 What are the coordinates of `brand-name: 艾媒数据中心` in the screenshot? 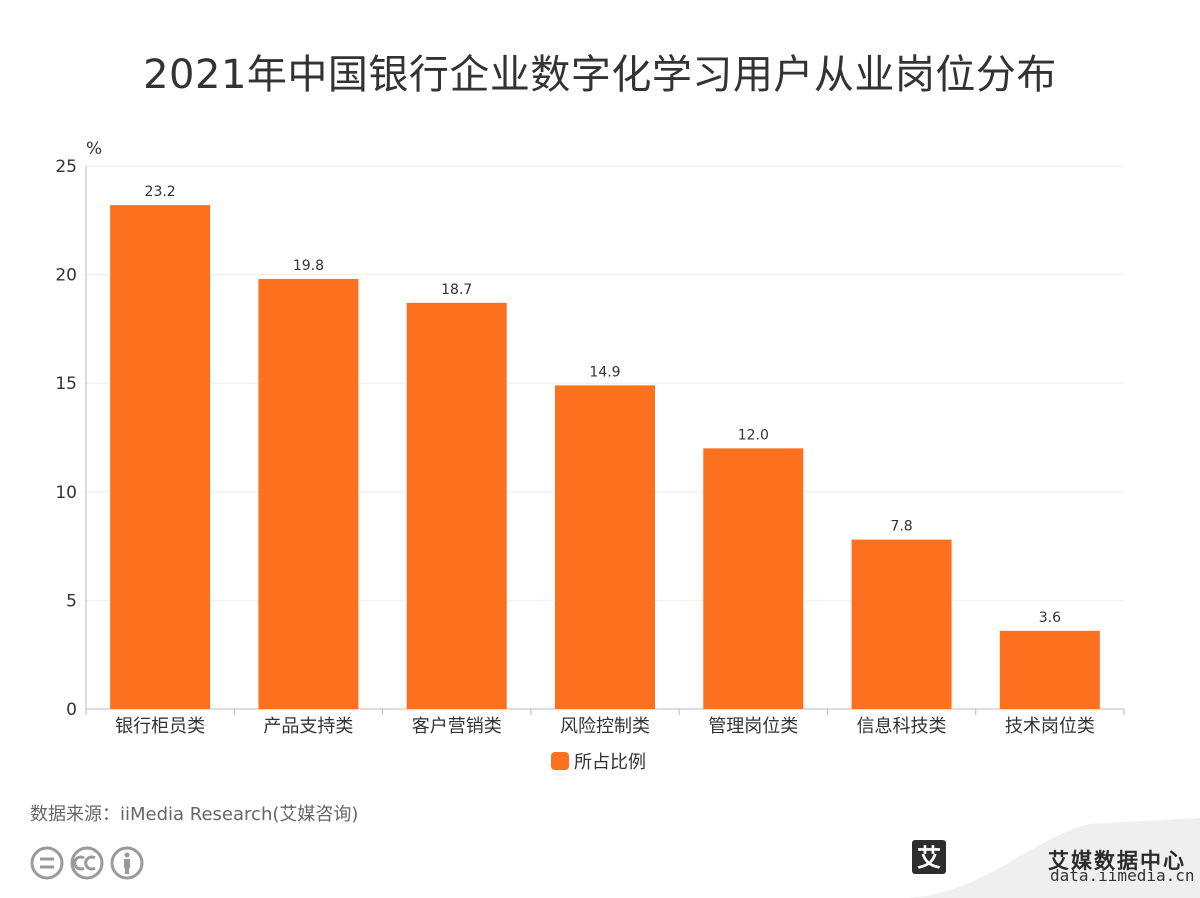 It's located at (1117, 861).